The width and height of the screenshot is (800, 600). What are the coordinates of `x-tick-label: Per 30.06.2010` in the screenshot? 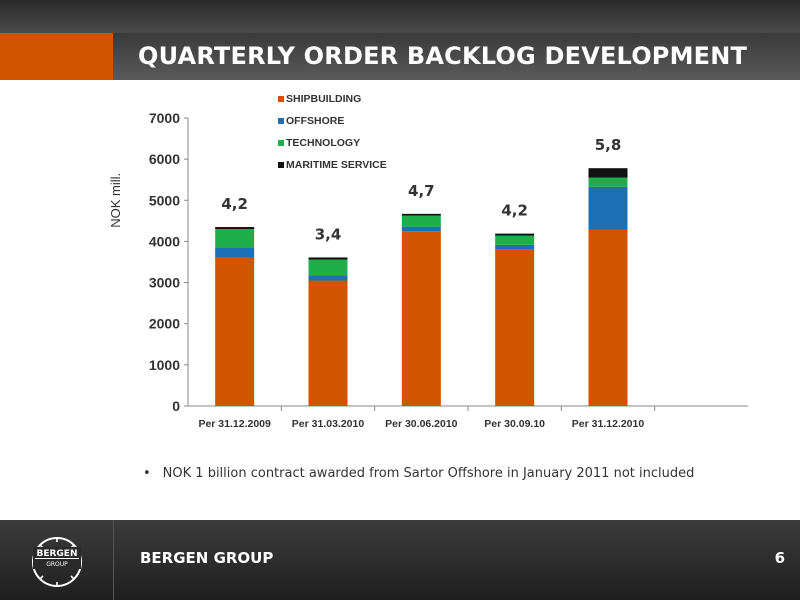 It's located at (421, 424).